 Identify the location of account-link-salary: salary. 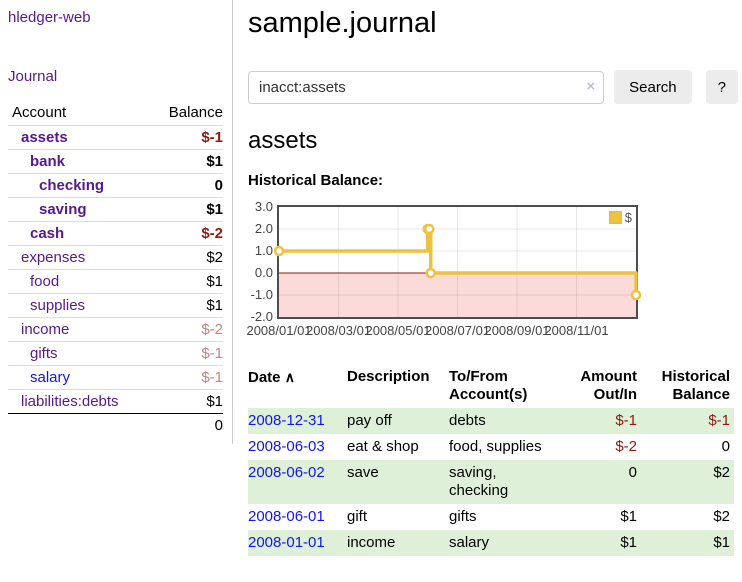
(50, 377).